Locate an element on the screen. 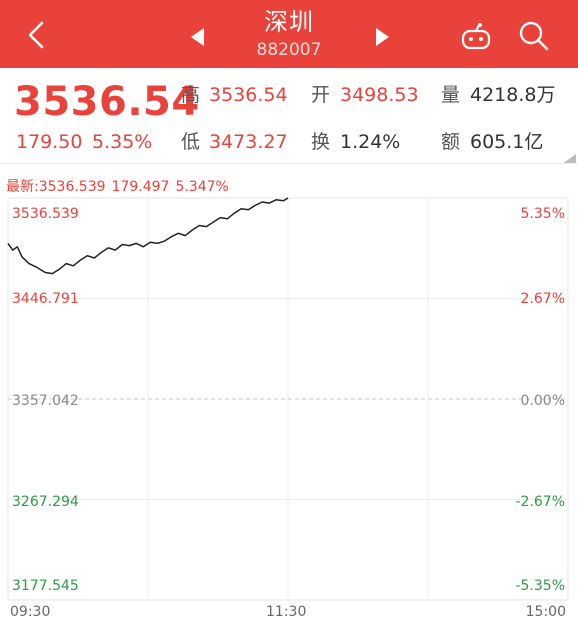 The height and width of the screenshot is (625, 578). next-triangle-icon is located at coordinates (382, 37).